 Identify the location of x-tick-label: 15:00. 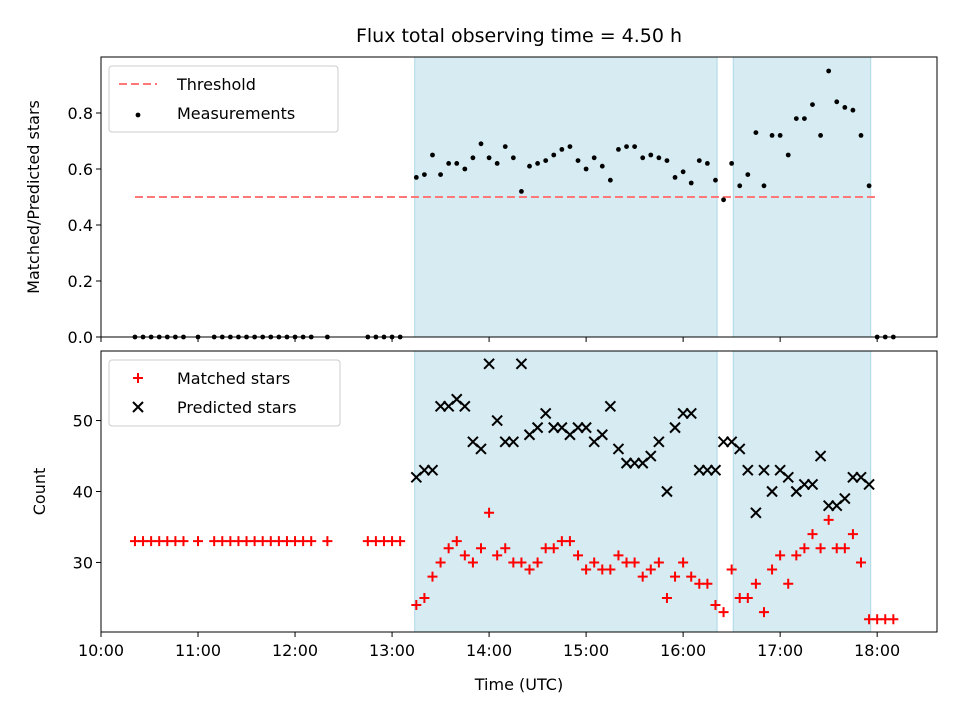
(586, 650).